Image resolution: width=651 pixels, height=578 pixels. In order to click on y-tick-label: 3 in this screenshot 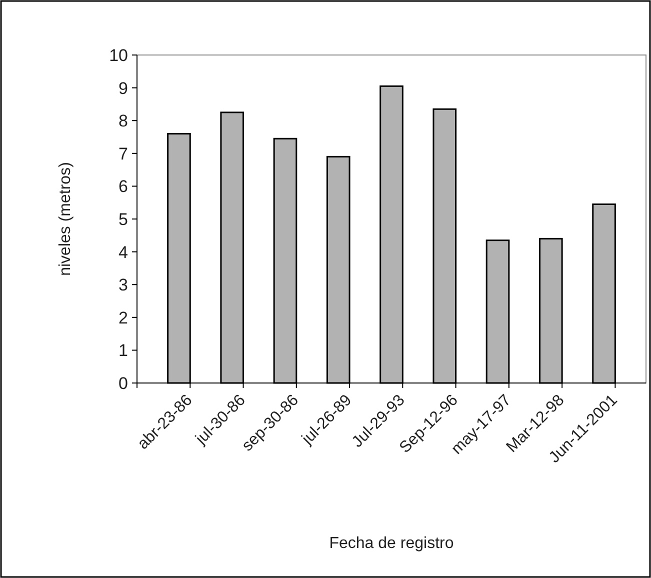, I will do `click(123, 285)`.